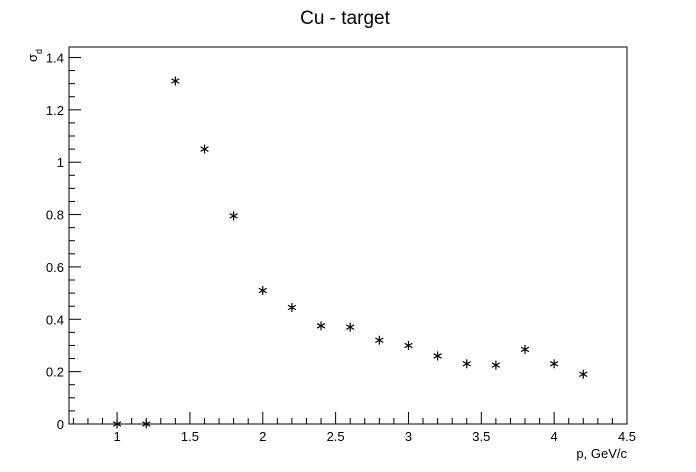 The height and width of the screenshot is (472, 696). Describe the element at coordinates (345, 18) in the screenshot. I see `chart-title: Cu - target` at that location.